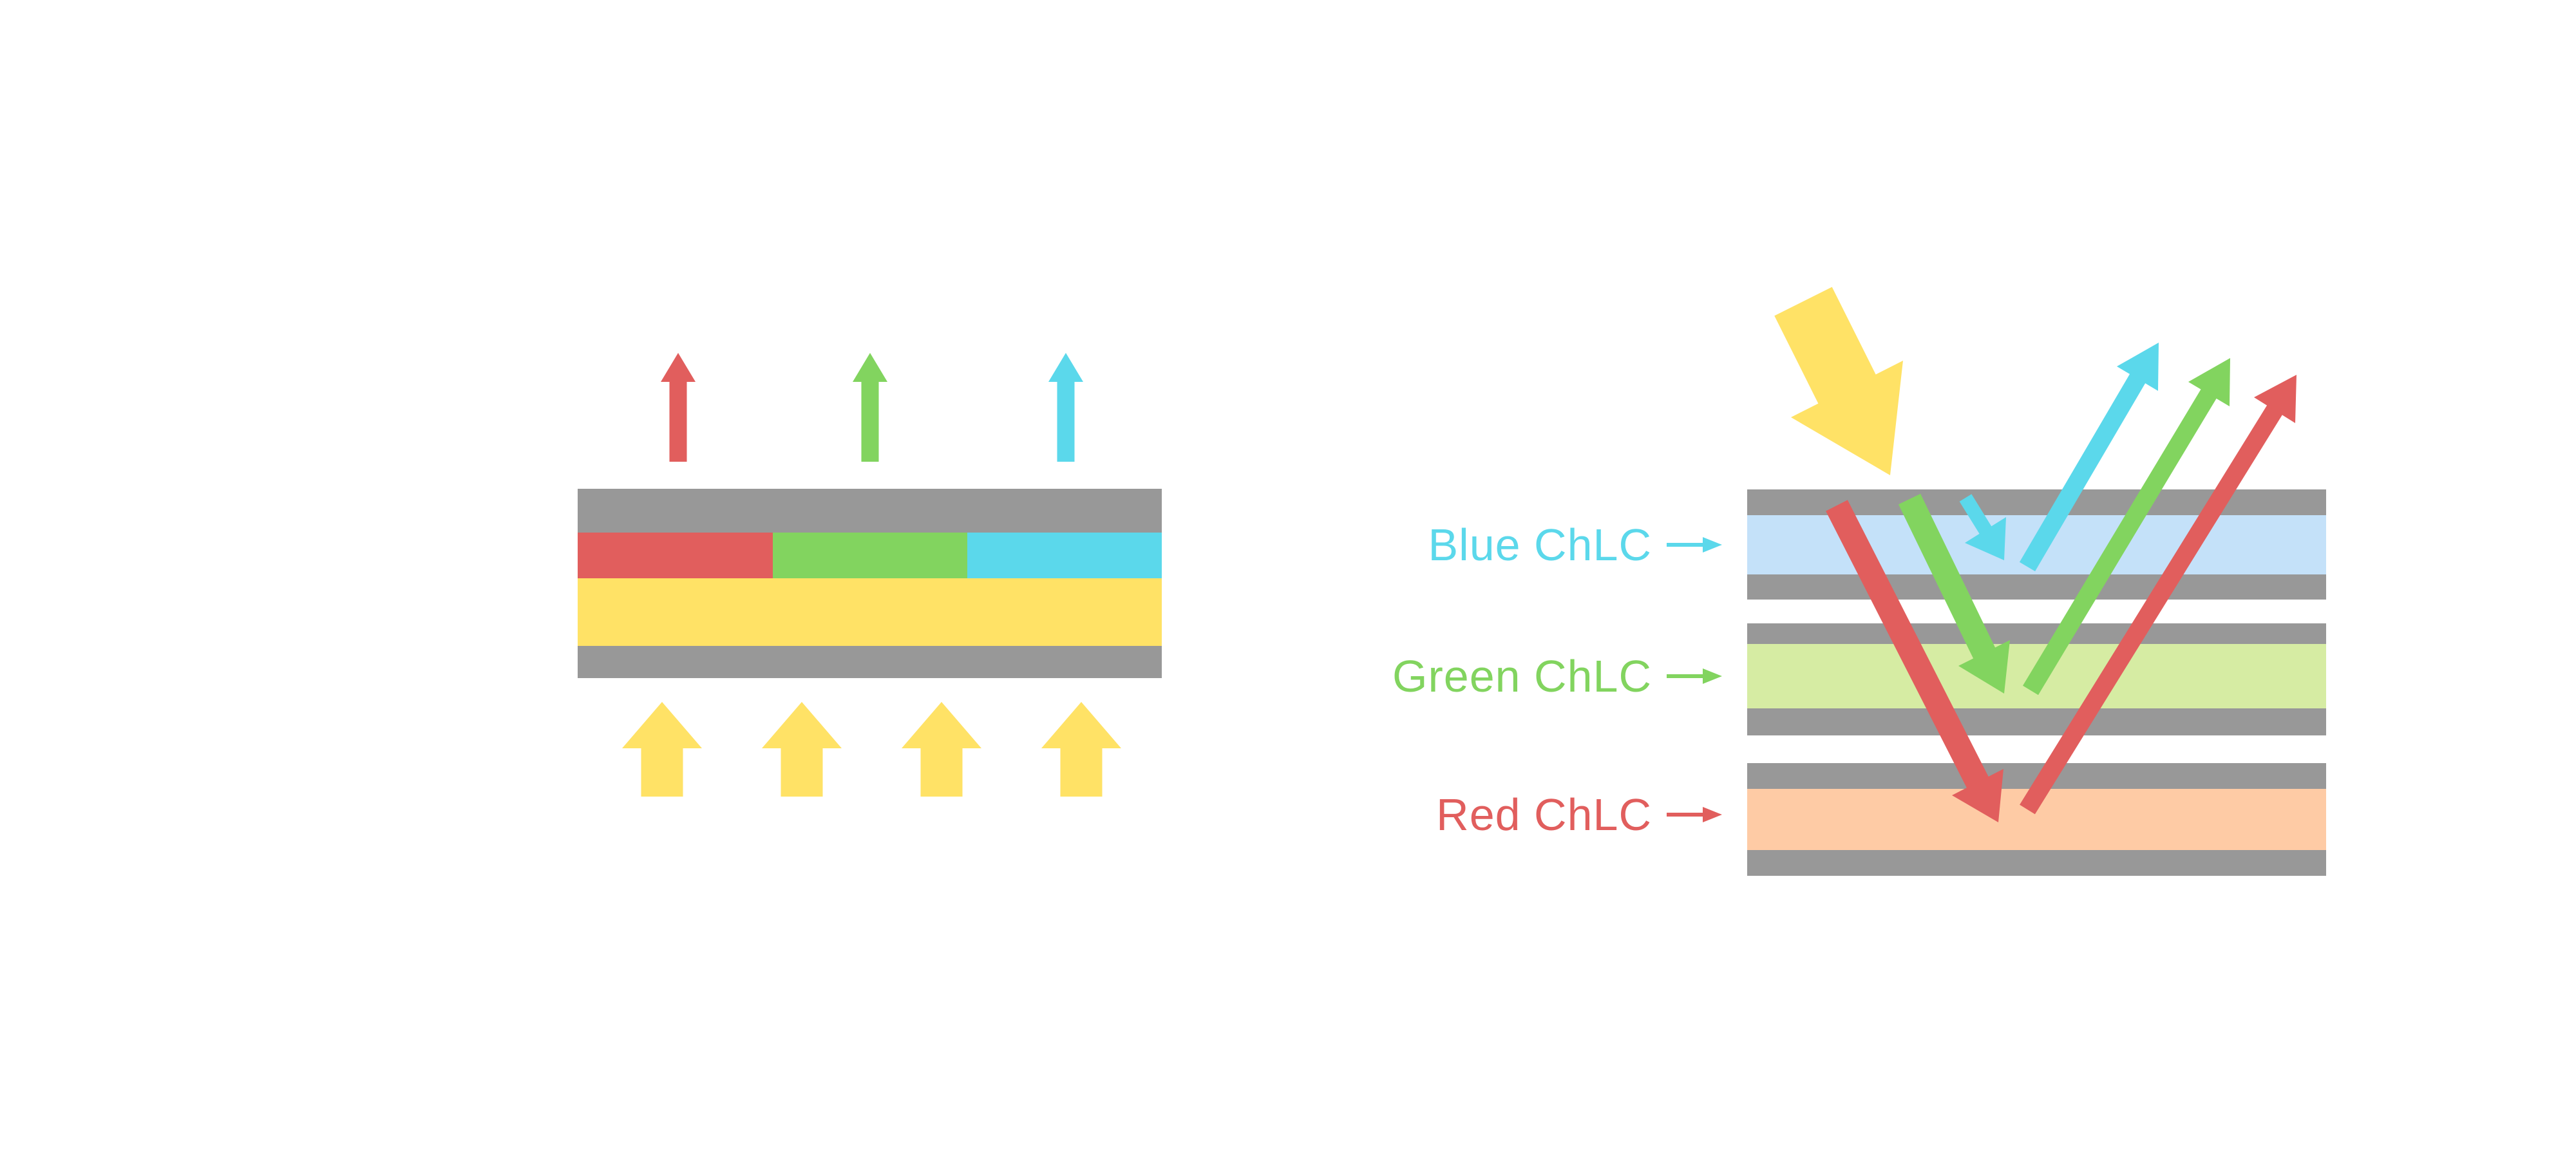 This screenshot has width=2576, height=1154. I want to click on blue-chlc-label: Blue ChLC, so click(1540, 545).